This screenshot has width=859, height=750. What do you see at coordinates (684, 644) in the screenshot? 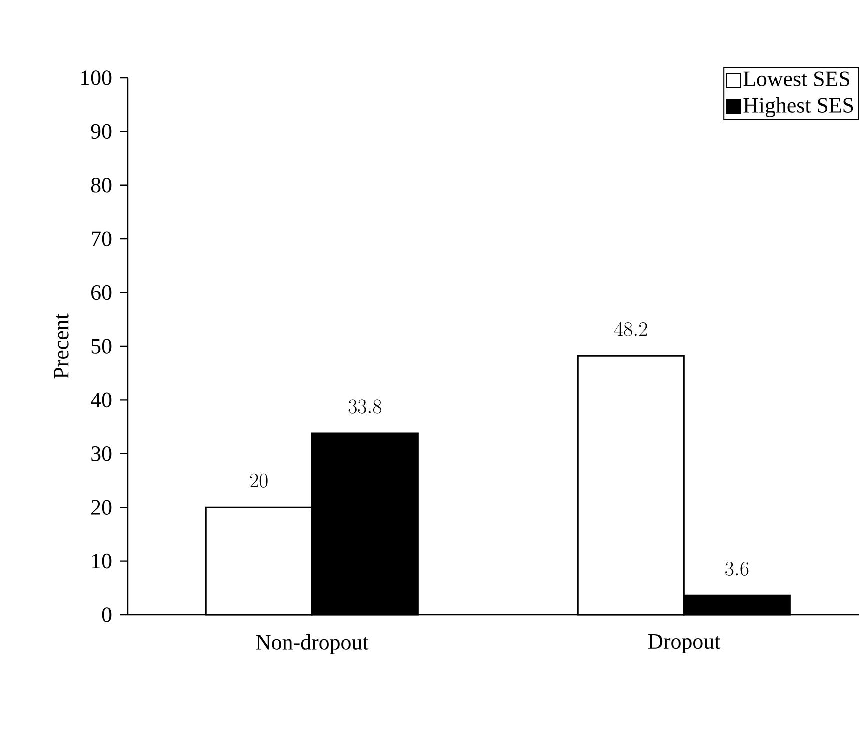
I see `x-tick-label: Dropout` at bounding box center [684, 644].